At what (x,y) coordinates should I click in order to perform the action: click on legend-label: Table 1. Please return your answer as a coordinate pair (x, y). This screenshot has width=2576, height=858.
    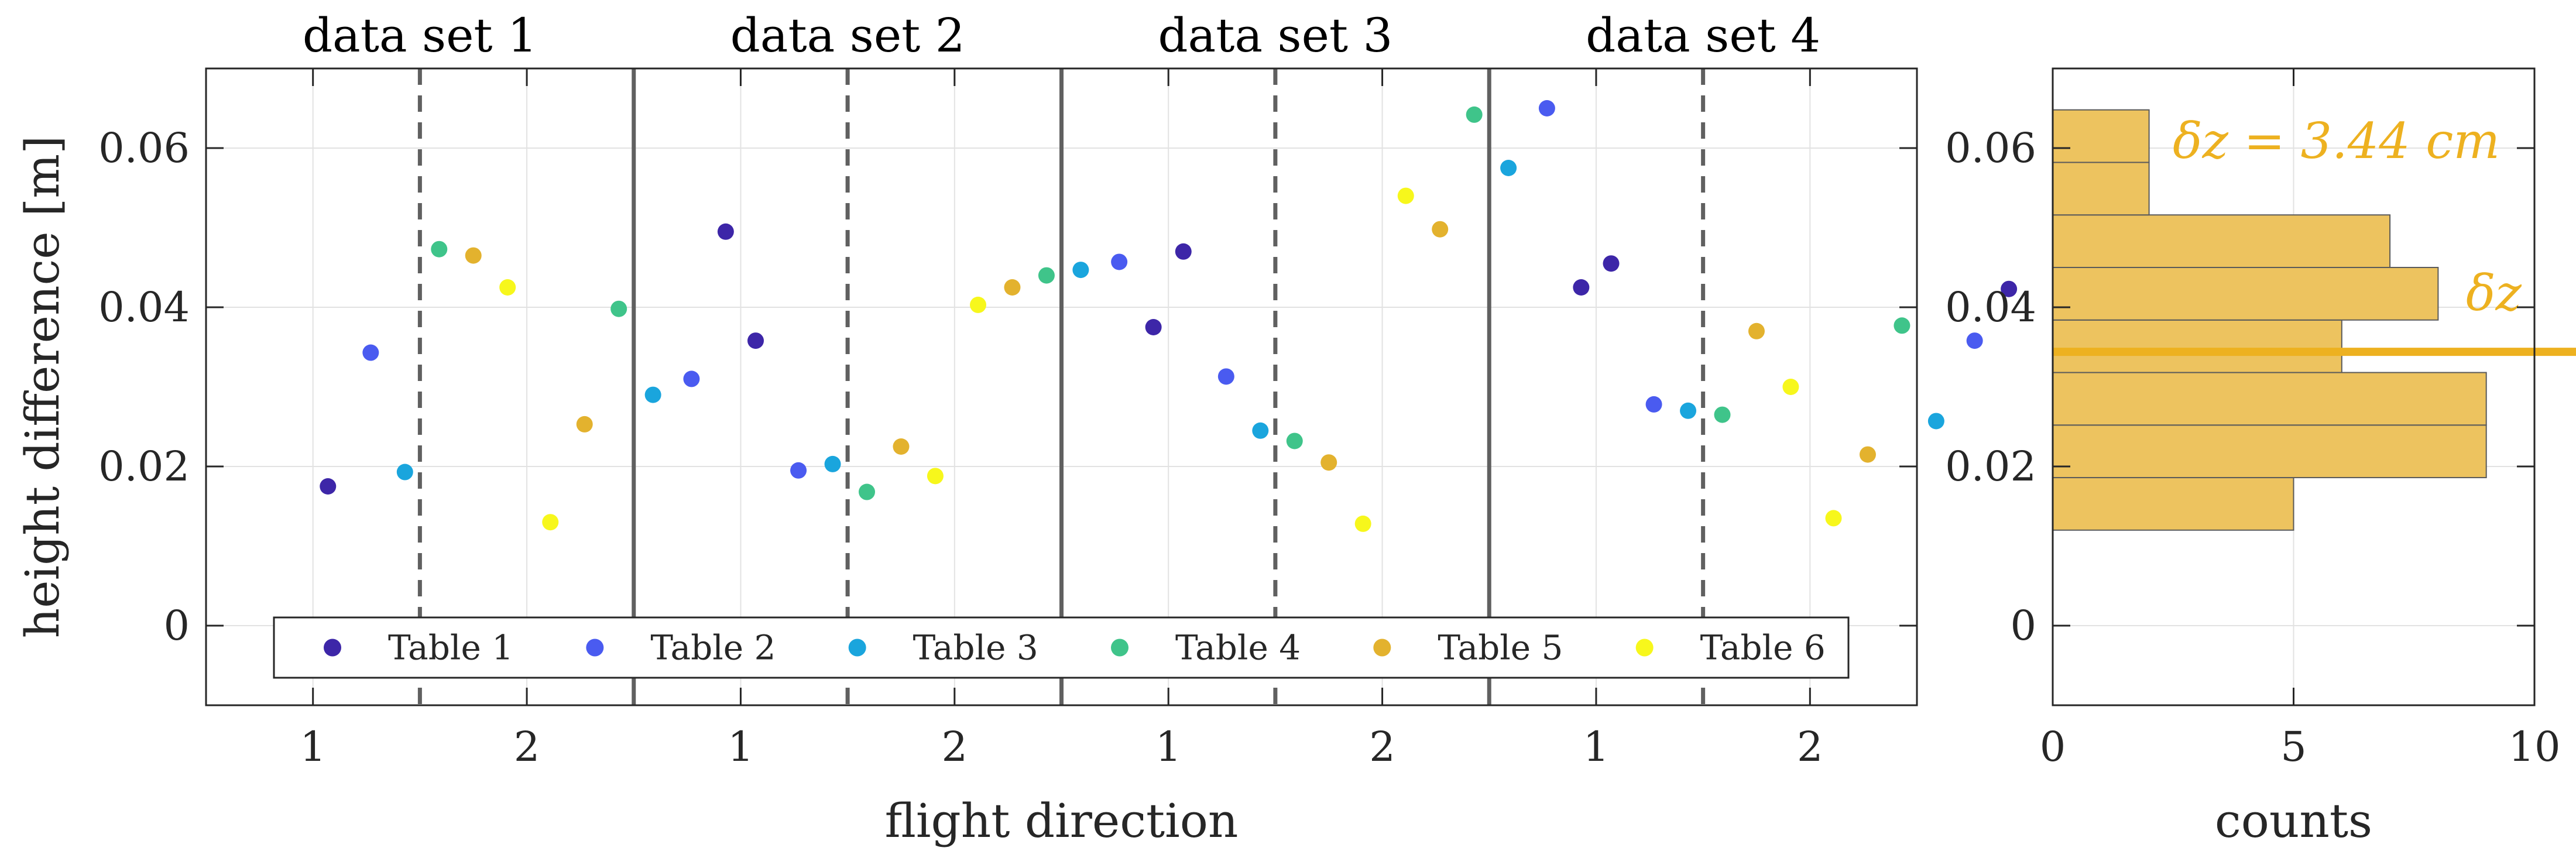
    Looking at the image, I should click on (451, 648).